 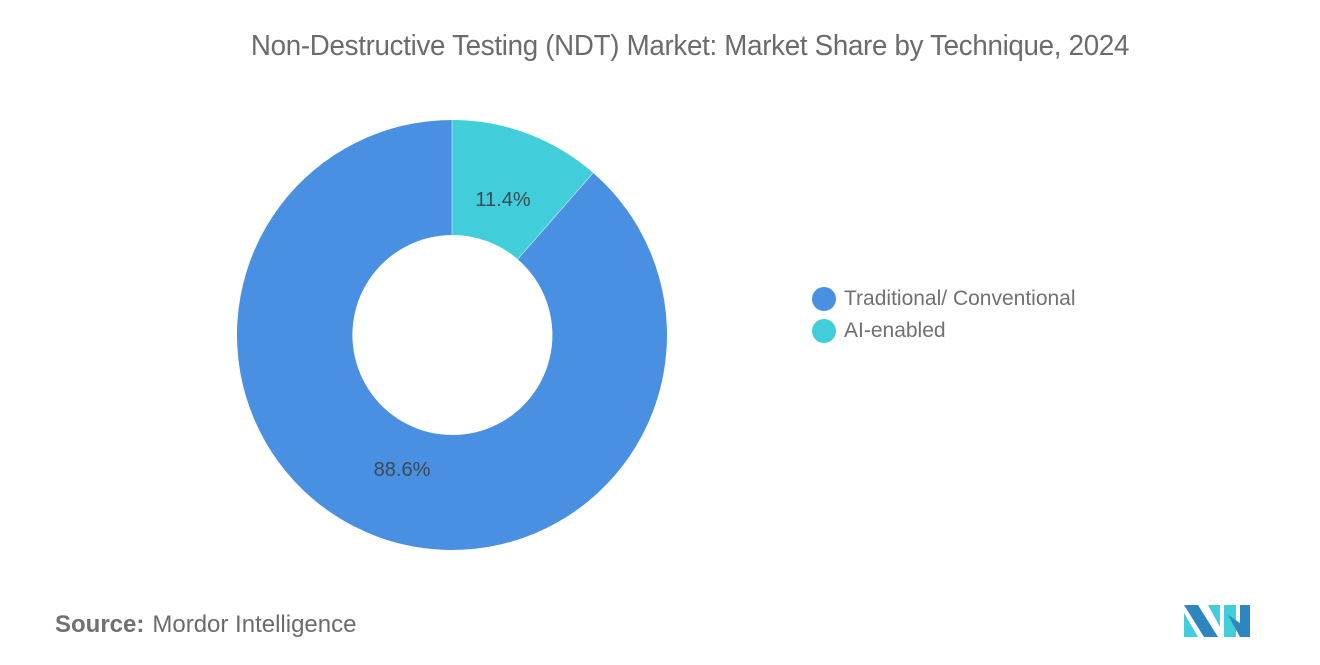 What do you see at coordinates (100, 624) in the screenshot?
I see `source-label: Source:` at bounding box center [100, 624].